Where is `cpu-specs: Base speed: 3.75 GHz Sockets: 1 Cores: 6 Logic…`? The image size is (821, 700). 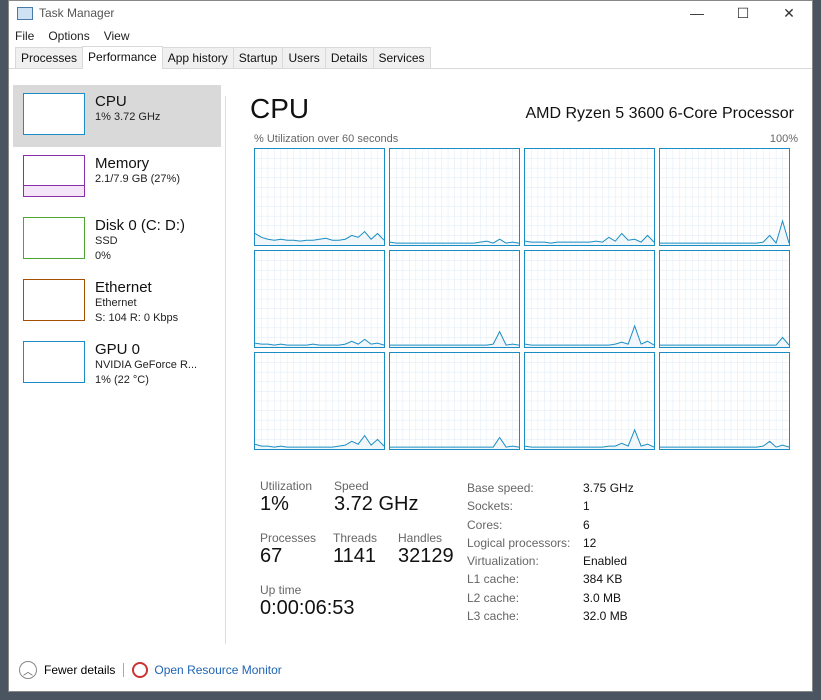
cpu-specs: Base speed: 3.75 GHz Sockets: 1 Cores: 6 Logic… is located at coordinates (587, 552).